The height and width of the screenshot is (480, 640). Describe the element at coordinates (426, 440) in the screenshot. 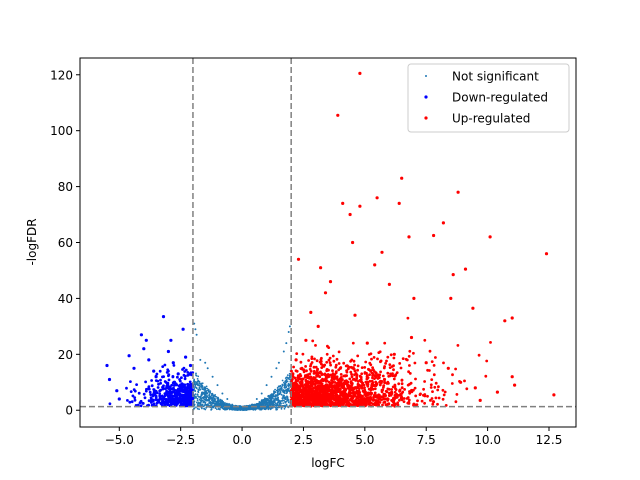

I see `x-tick-label-5: 7.5` at that location.